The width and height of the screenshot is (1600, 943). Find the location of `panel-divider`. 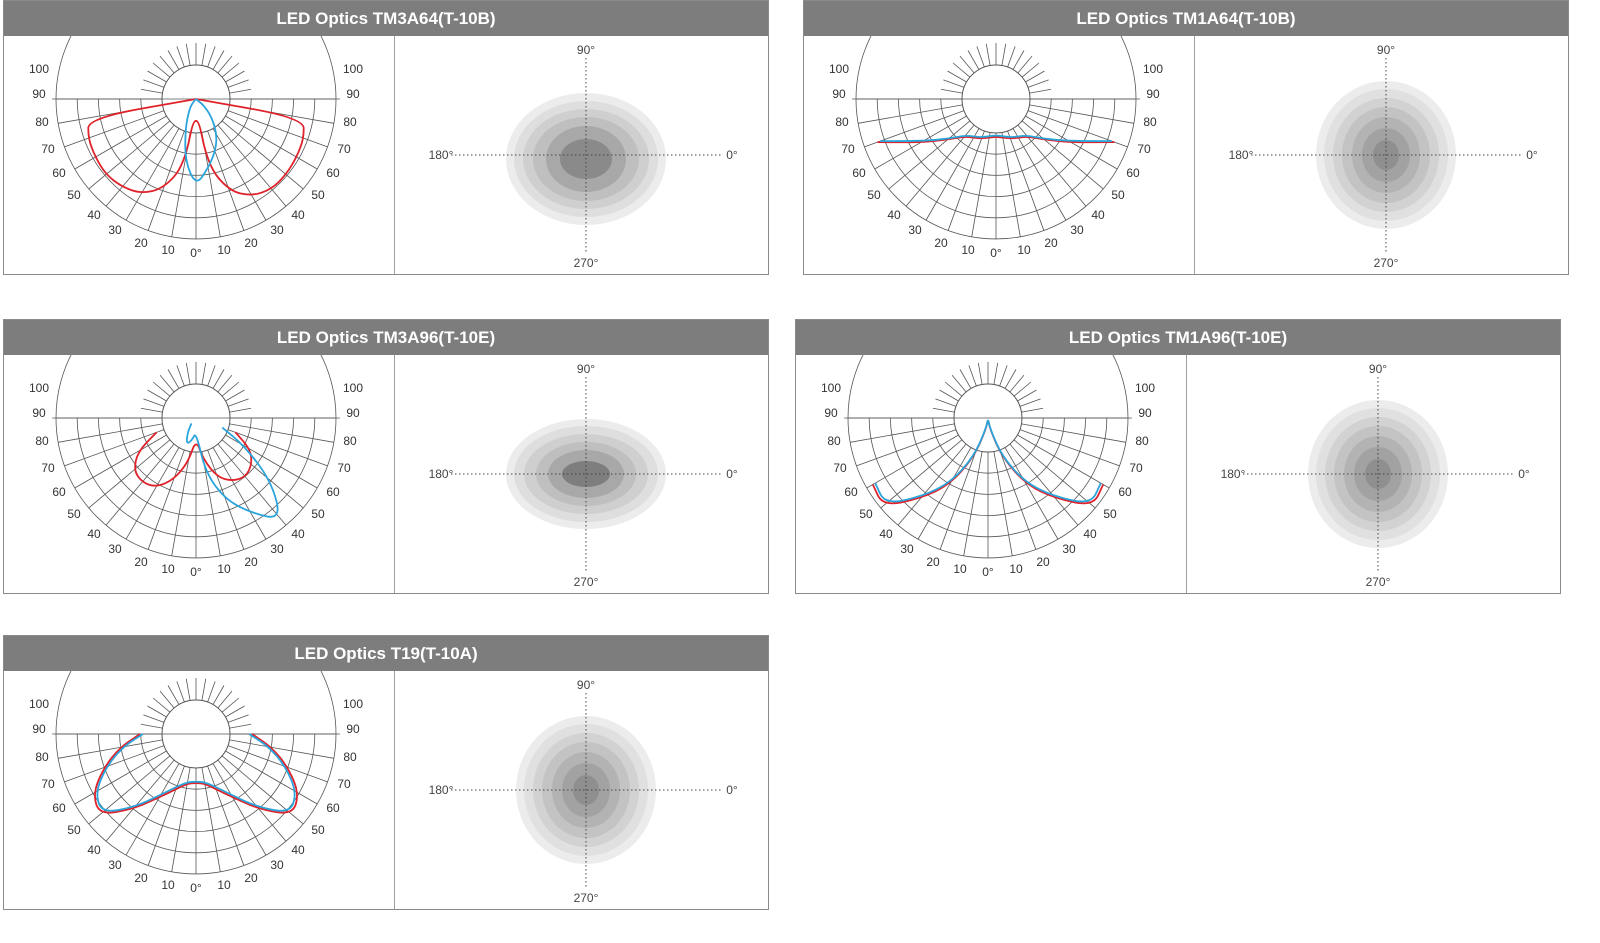

panel-divider is located at coordinates (394, 790).